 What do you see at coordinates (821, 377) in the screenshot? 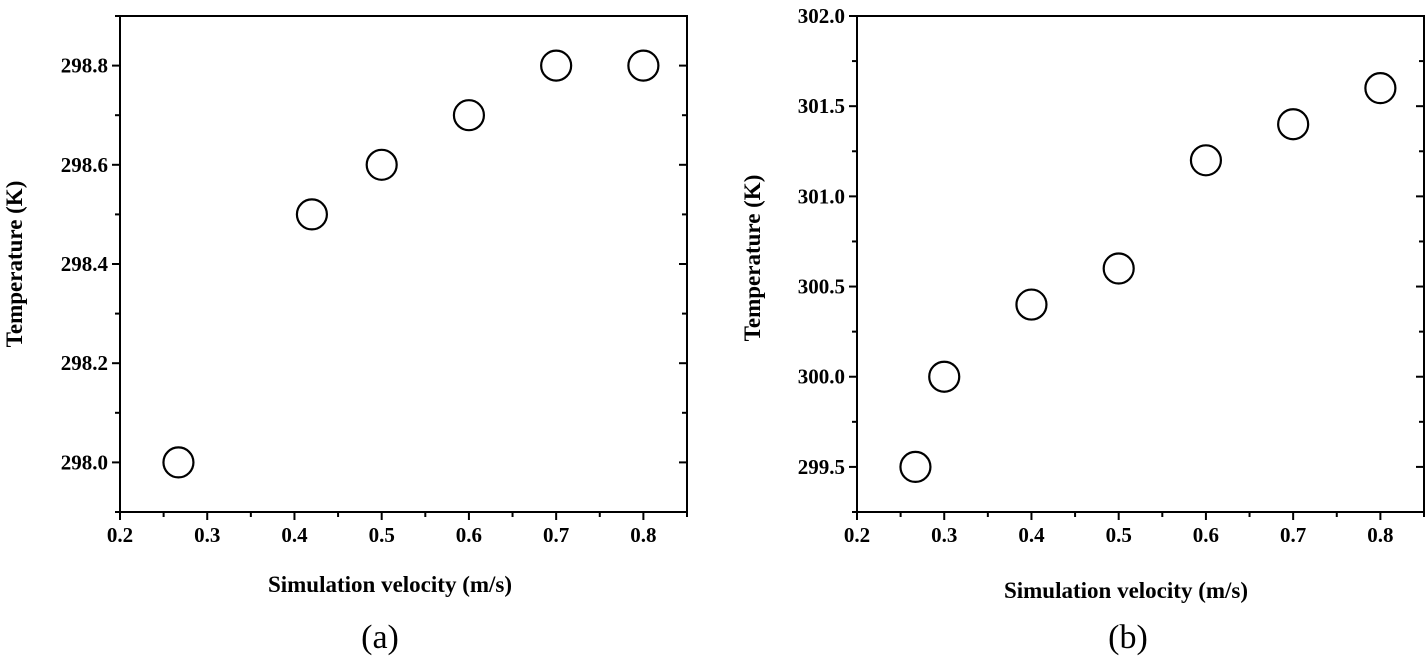
I see `y-tick-label: 300.0` at bounding box center [821, 377].